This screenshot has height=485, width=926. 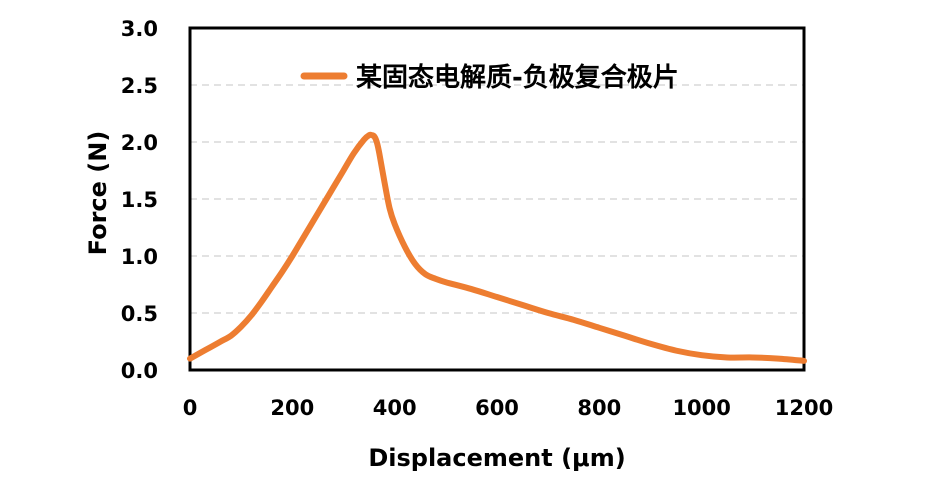 What do you see at coordinates (395, 408) in the screenshot?
I see `x-tick-label: 400` at bounding box center [395, 408].